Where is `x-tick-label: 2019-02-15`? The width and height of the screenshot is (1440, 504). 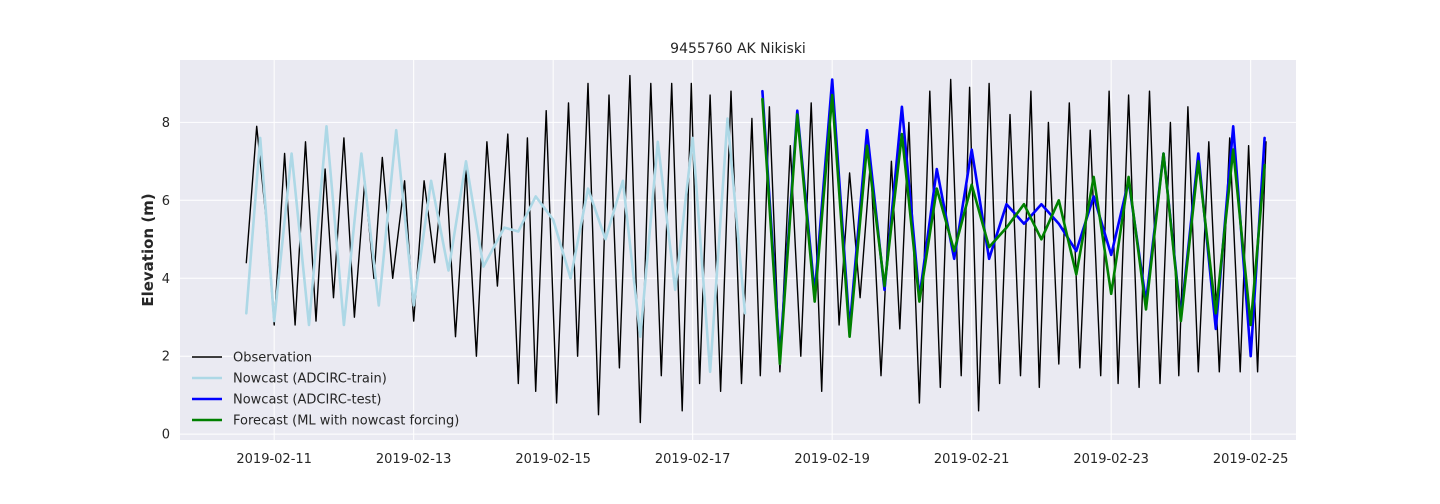 x-tick-label: 2019-02-15 is located at coordinates (553, 459).